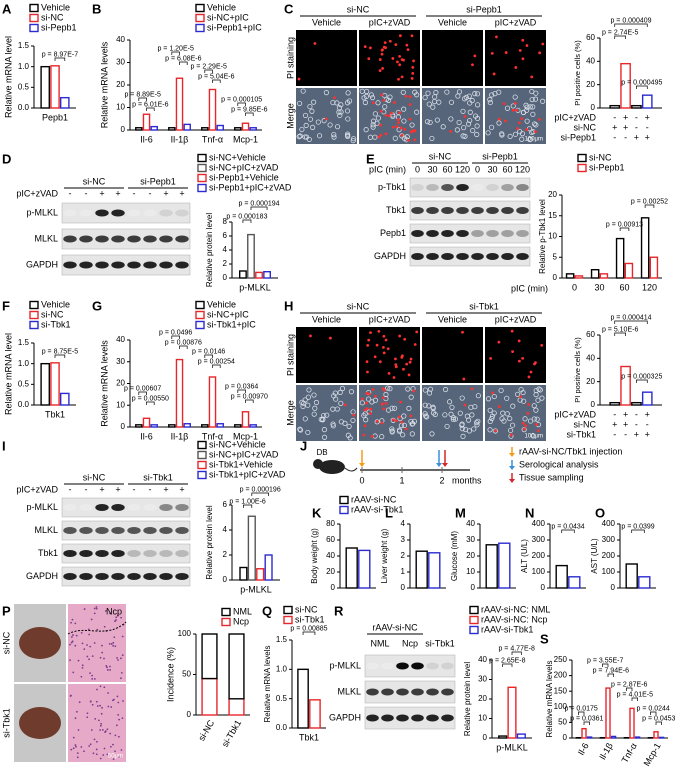 Image resolution: width=675 pixels, height=776 pixels. I want to click on blot-row-label: GAPDH, so click(345, 717).